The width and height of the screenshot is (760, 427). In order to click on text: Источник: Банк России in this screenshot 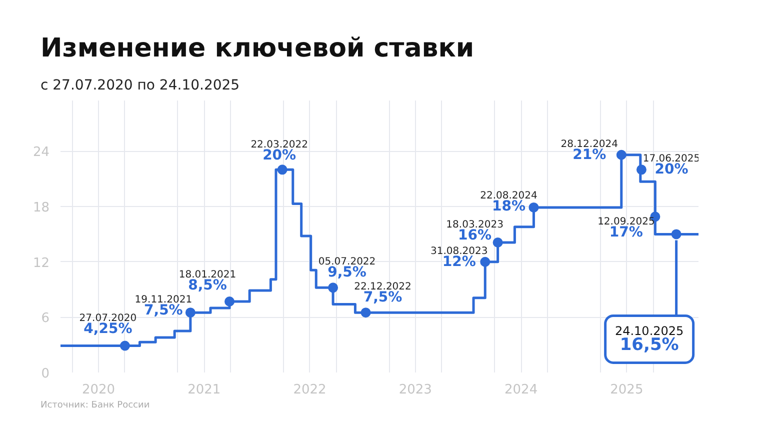, I will do `click(95, 405)`.